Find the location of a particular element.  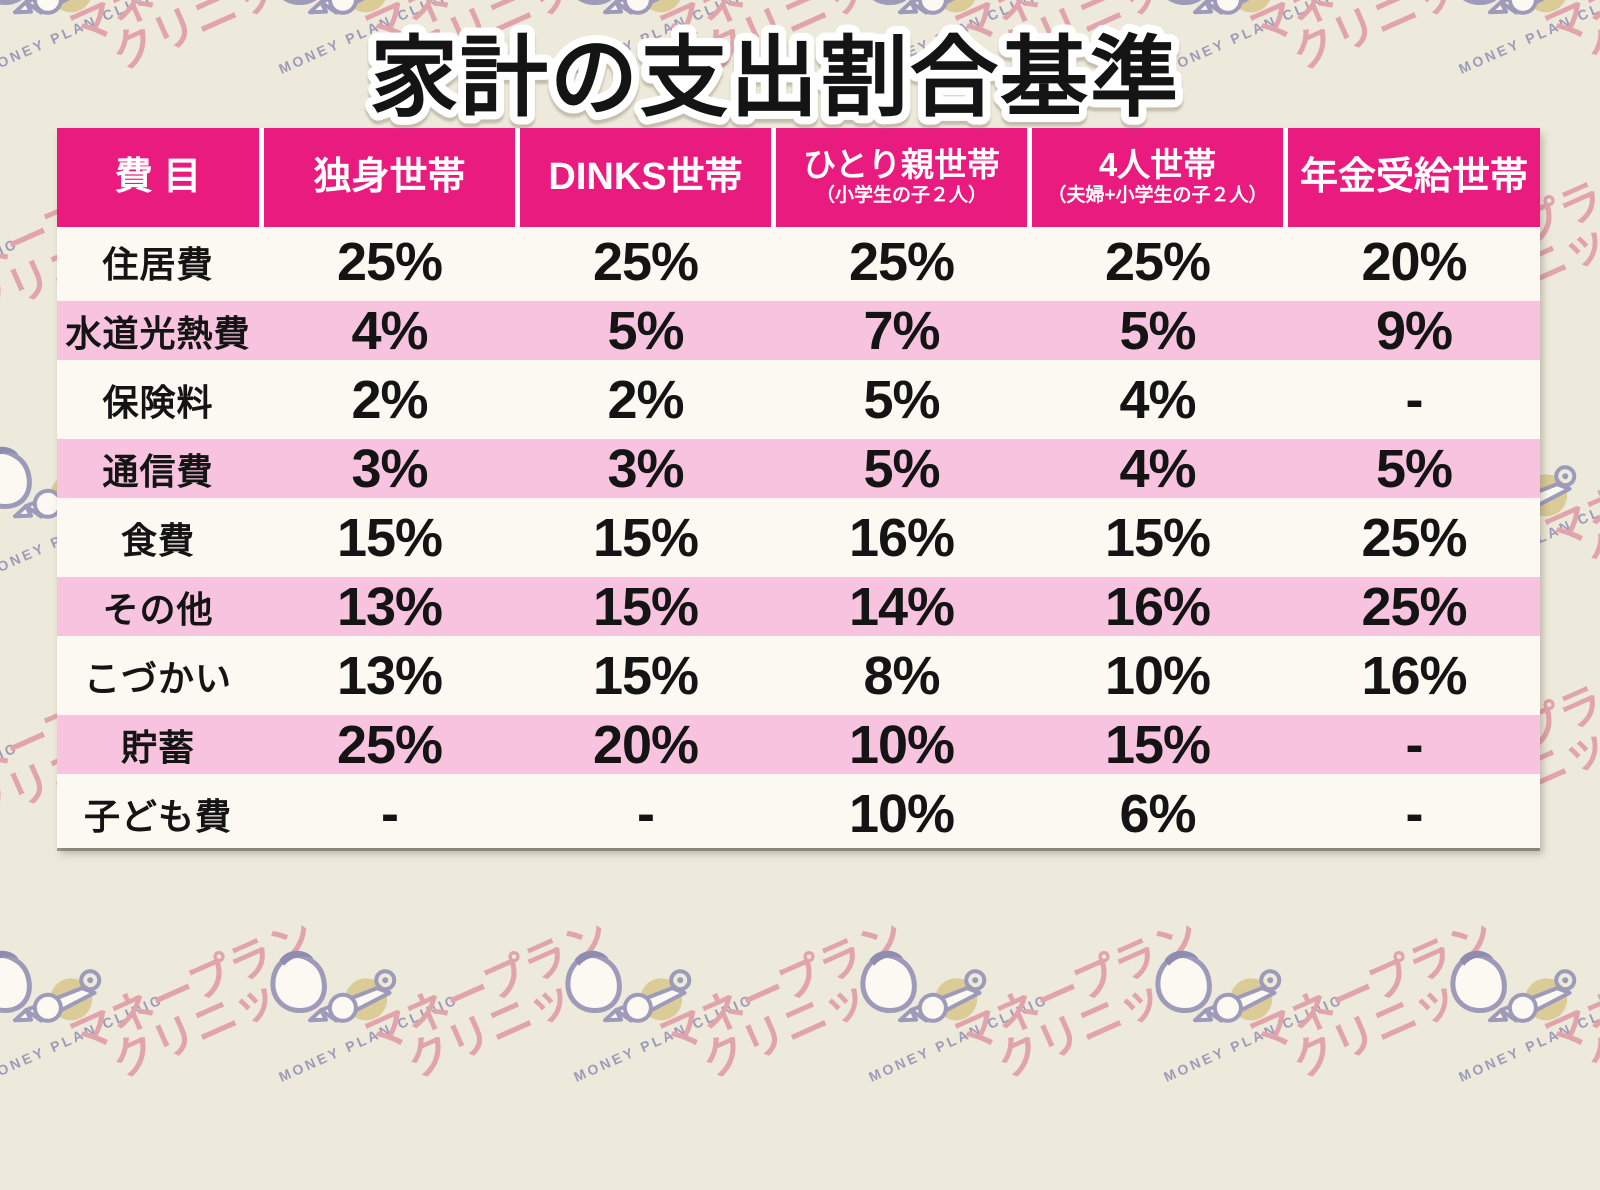

value-cell: 13% is located at coordinates (389, 675).